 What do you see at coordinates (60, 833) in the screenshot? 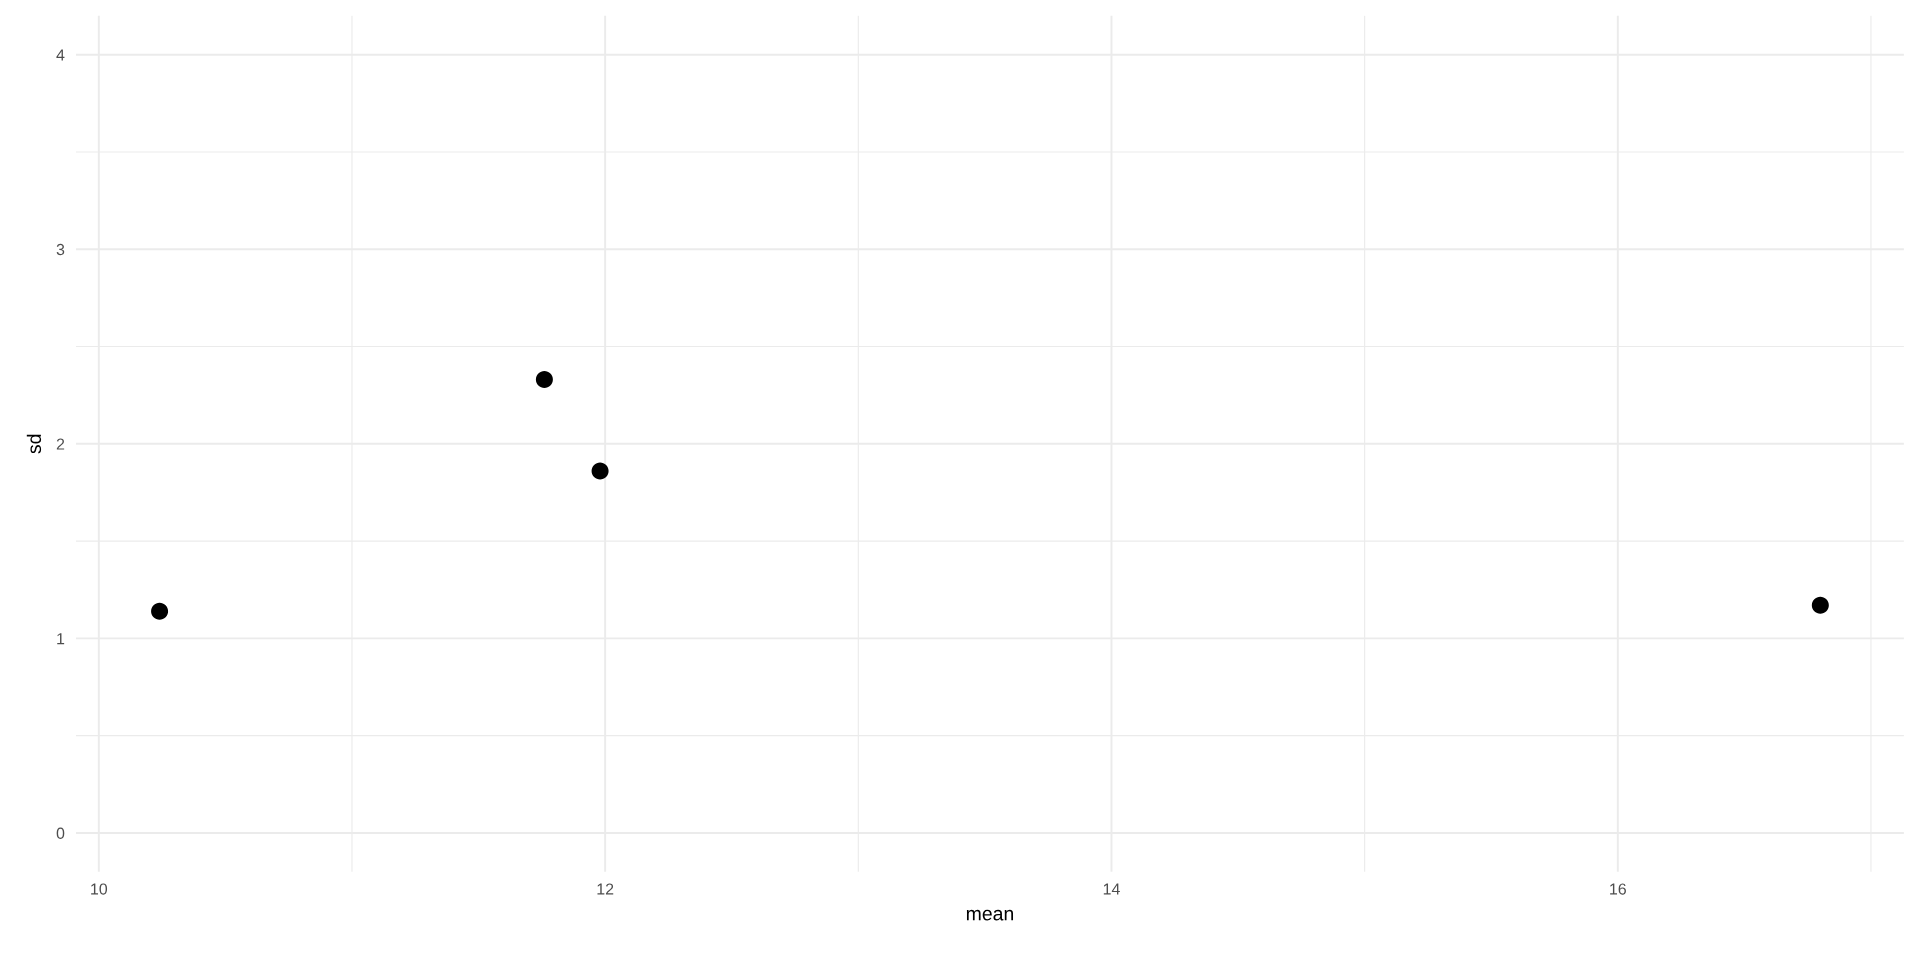
I see `y-tick-label: 0` at bounding box center [60, 833].